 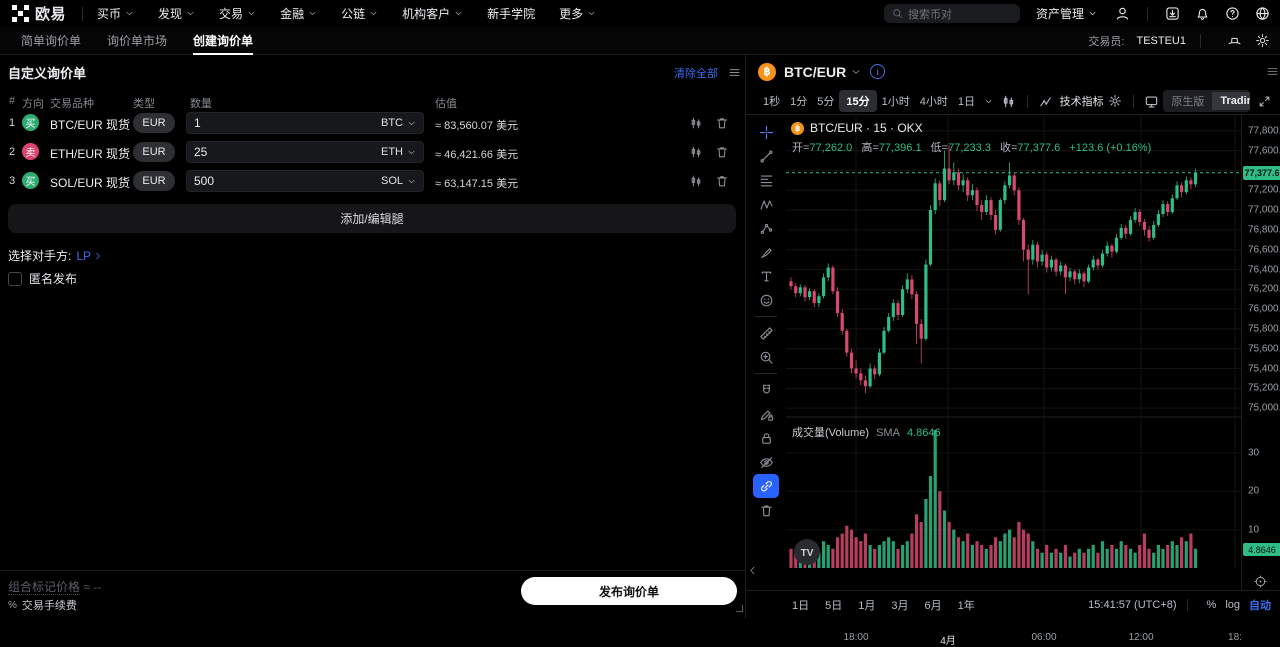 I want to click on unit-selector: SOL, so click(x=398, y=181).